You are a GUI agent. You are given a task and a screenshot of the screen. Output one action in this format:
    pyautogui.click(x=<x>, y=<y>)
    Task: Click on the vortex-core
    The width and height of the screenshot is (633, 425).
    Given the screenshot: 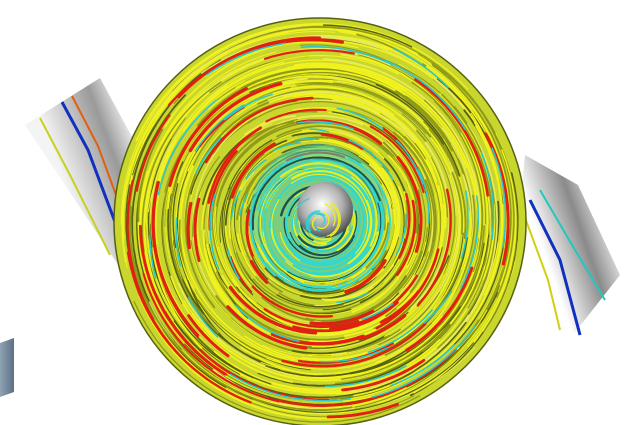 What is the action you would take?
    pyautogui.click(x=325, y=210)
    